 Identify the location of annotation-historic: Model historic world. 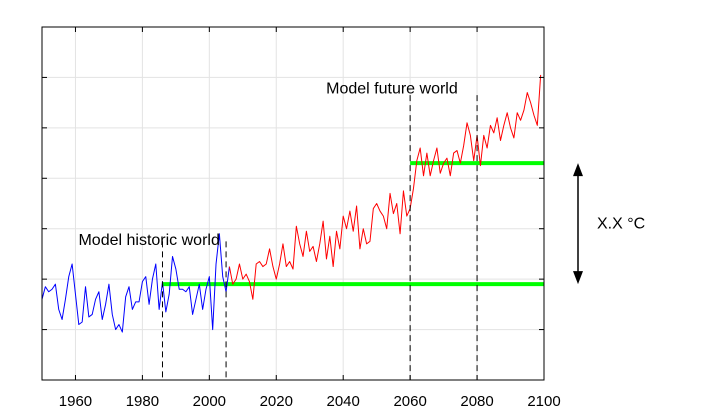
(148, 240).